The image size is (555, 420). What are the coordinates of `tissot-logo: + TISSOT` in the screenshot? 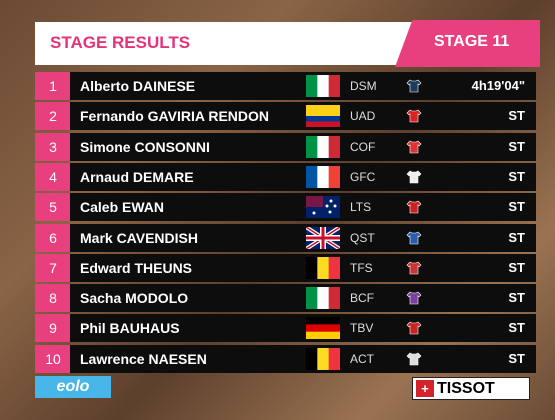 It's located at (471, 388).